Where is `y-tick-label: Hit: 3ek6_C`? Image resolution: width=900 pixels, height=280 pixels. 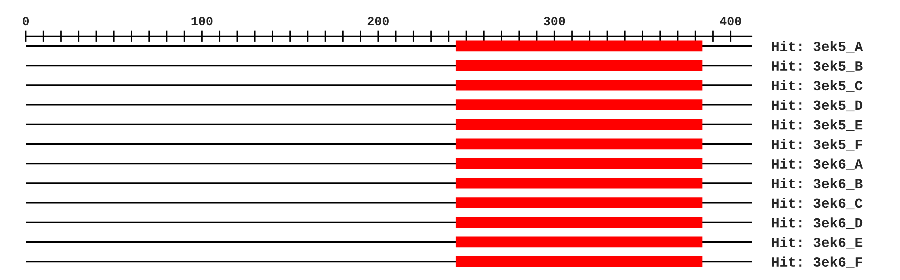
y-tick-label: Hit: 3ek6_C is located at coordinates (817, 204).